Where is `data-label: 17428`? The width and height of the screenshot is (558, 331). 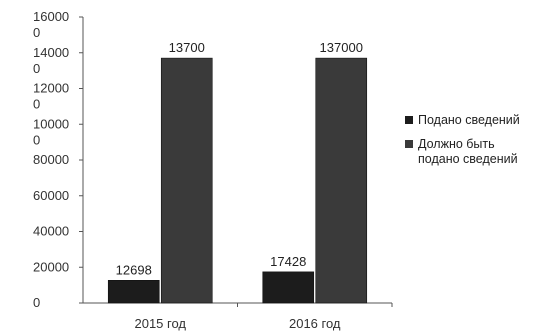 data-label: 17428 is located at coordinates (288, 261).